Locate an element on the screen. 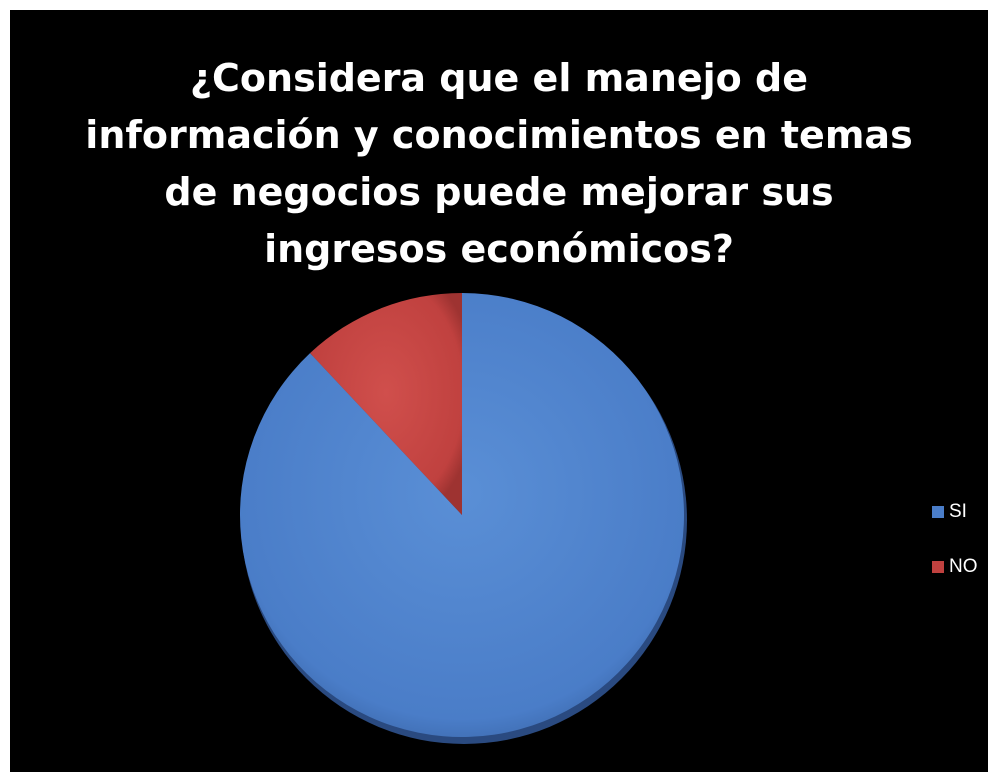 This screenshot has width=998, height=782. legend-label-no: NO is located at coordinates (963, 566).